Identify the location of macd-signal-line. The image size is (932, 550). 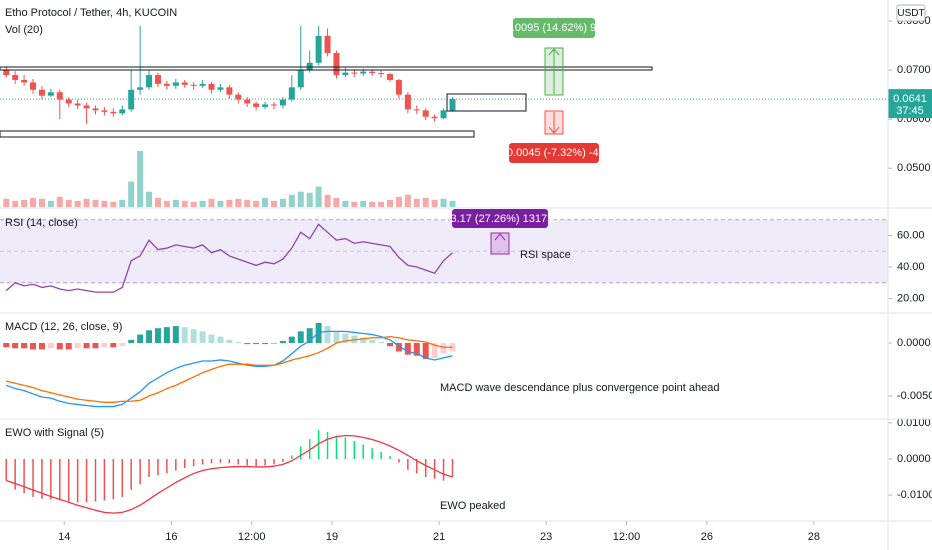
(229, 369).